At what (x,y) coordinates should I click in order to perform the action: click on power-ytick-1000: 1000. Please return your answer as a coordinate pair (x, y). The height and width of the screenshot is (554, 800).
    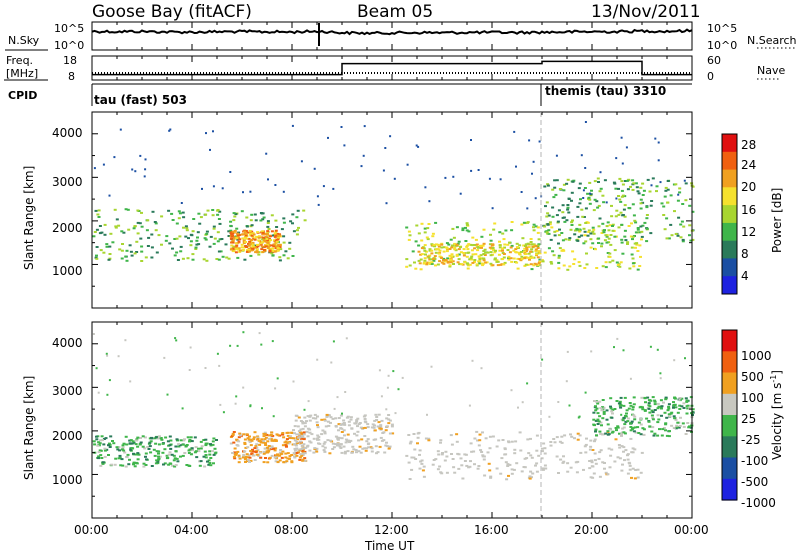
    Looking at the image, I should click on (67, 271).